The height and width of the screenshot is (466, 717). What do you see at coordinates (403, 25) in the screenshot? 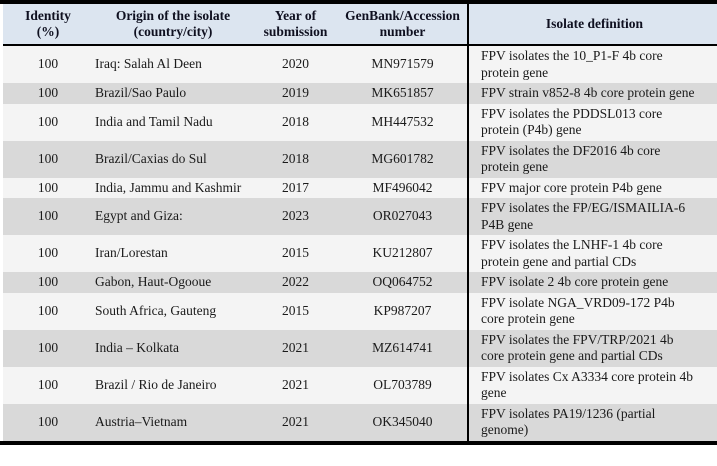
I see `column-header-accession: GenBank/Accession number` at bounding box center [403, 25].